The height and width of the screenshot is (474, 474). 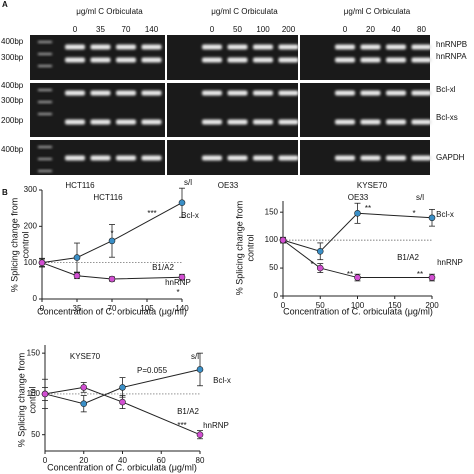 I want to click on marker-label: 200bp, so click(x=12, y=120).